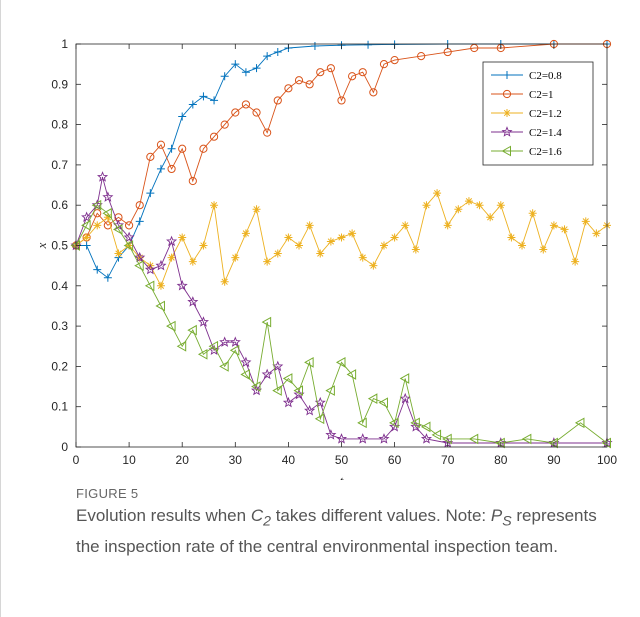 The image size is (640, 617). I want to click on legend: C2=0.8 C2=1 C2=1.2 C2=1.4 C2=1.6, so click(538, 113).